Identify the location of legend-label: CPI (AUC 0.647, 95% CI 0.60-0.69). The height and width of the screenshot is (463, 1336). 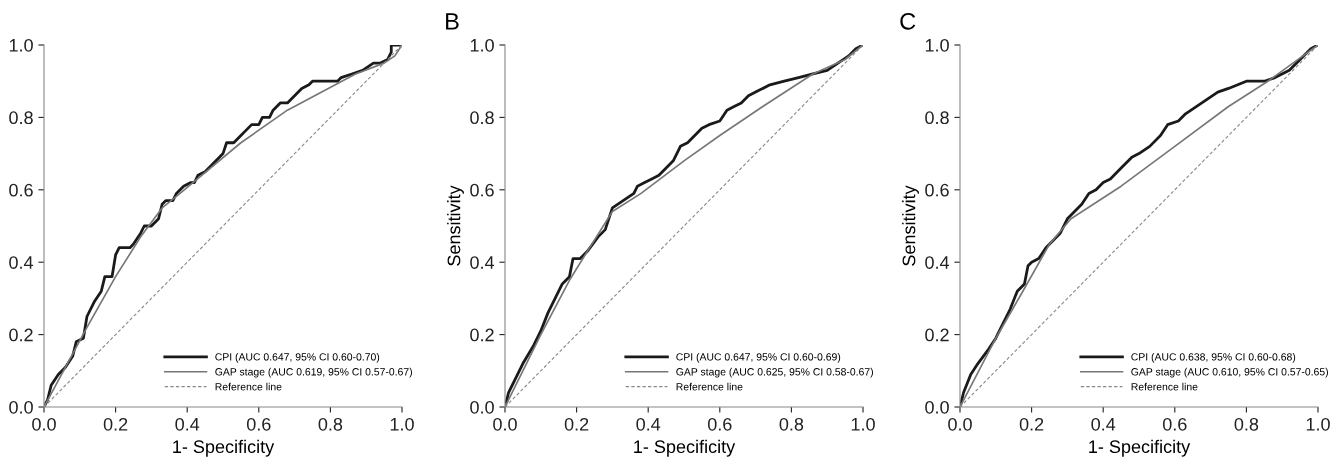
(758, 357).